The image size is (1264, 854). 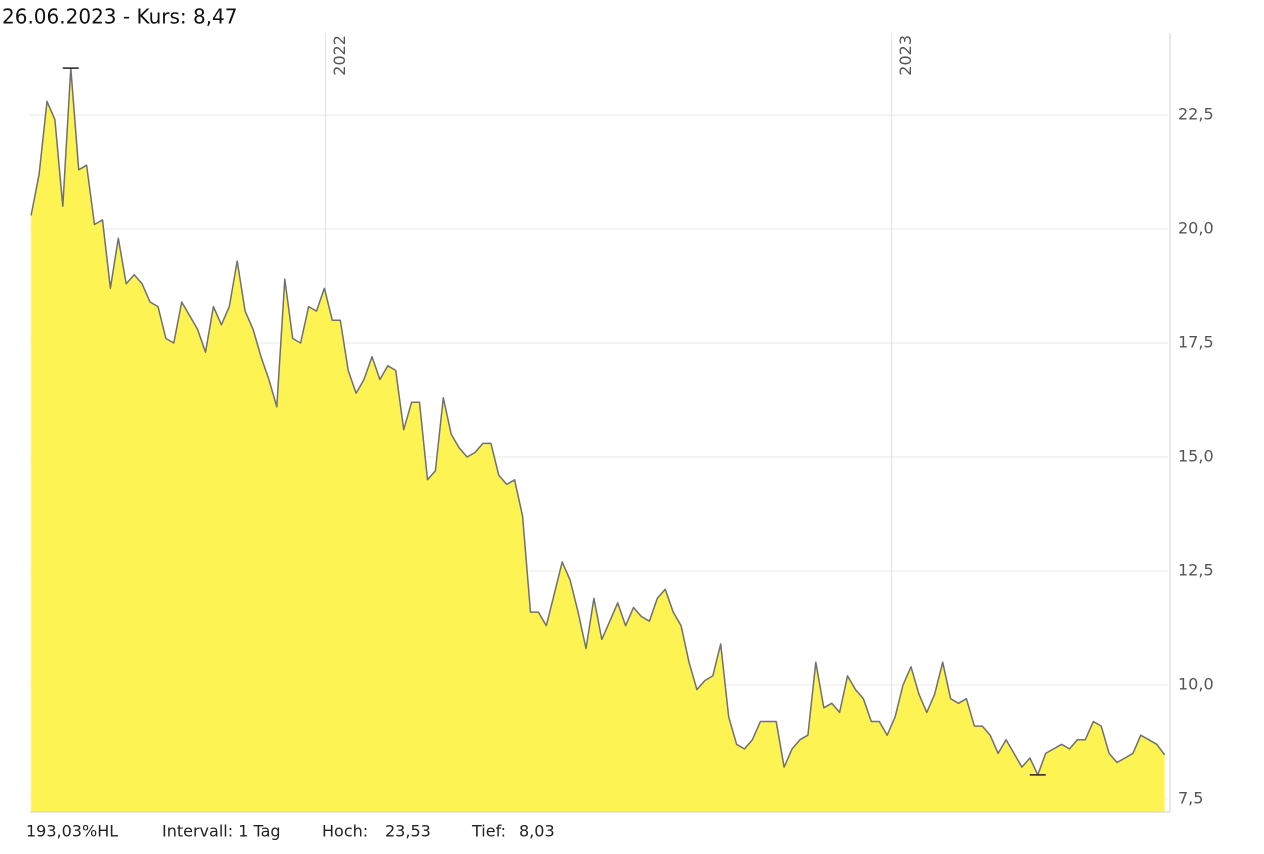 I want to click on chart-title: 26.06.2023 - Kurs: 8,47, so click(x=120, y=17).